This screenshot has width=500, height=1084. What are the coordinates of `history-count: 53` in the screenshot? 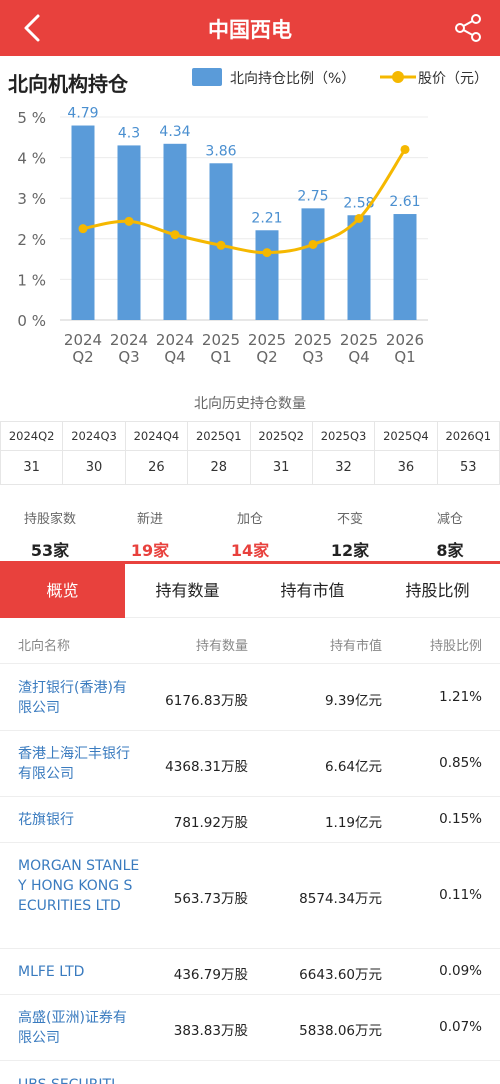 It's located at (468, 467).